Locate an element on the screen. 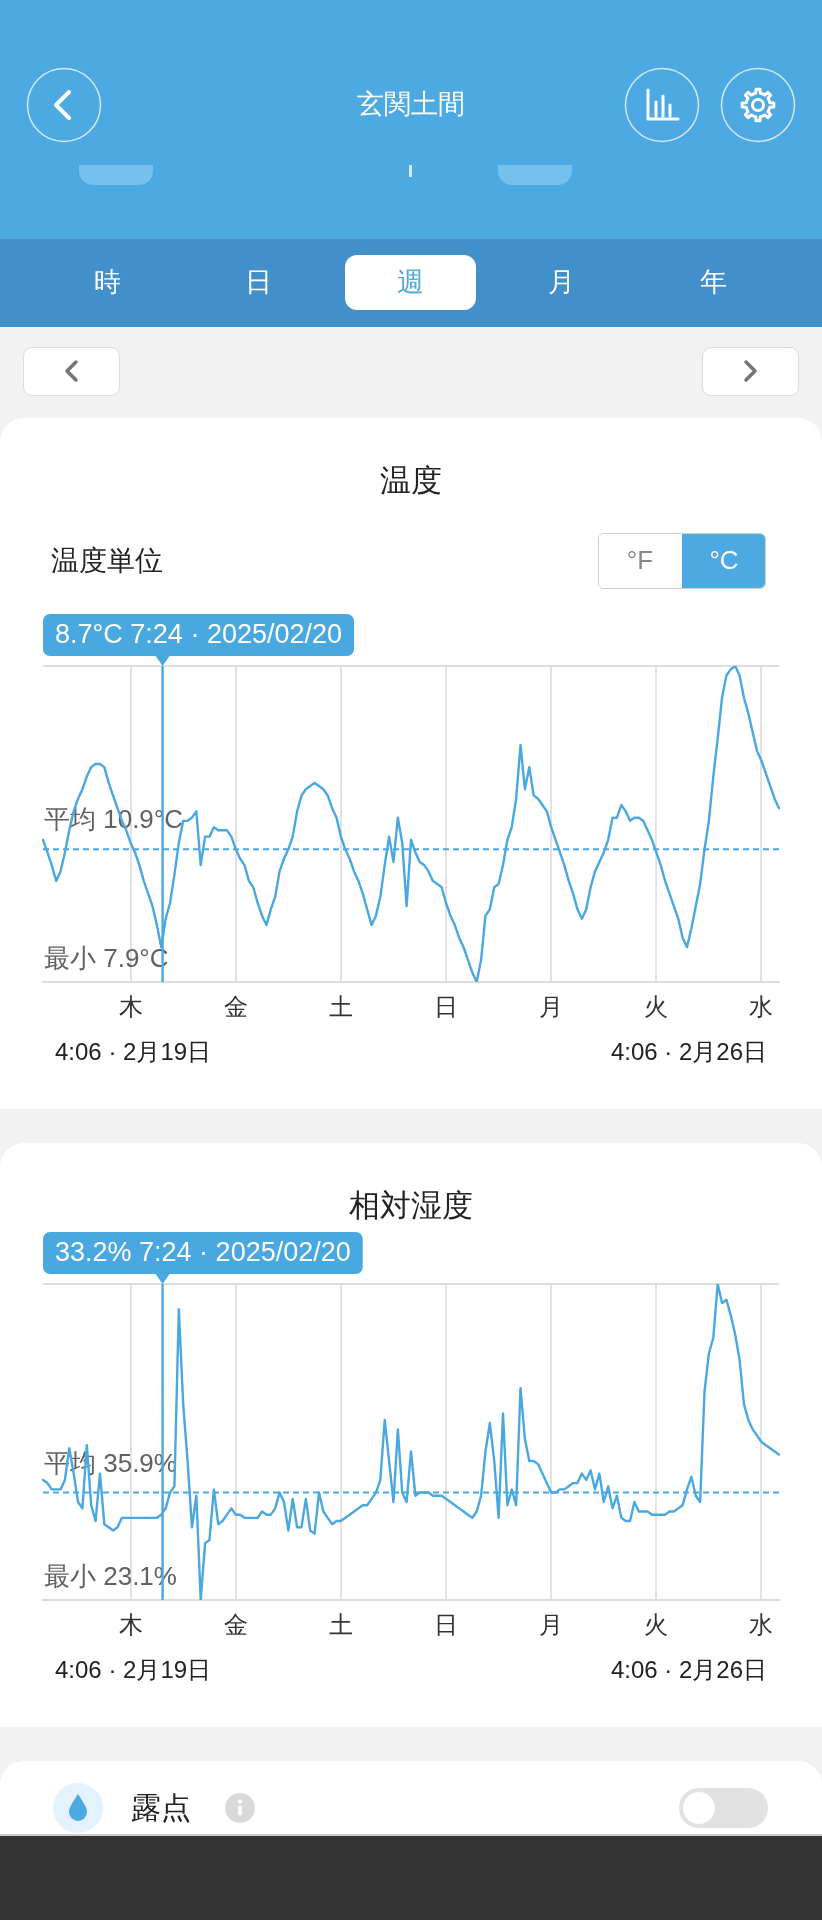  text: 露点 is located at coordinates (161, 1808).